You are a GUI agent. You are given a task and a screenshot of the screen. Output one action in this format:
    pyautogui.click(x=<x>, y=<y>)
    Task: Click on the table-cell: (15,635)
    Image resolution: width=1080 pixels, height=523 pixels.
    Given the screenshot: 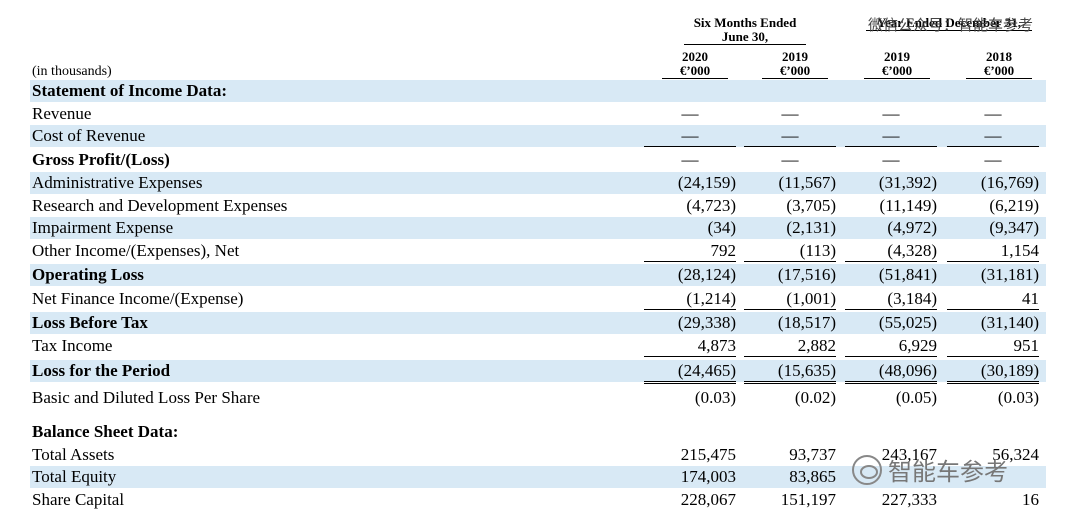 What is the action you would take?
    pyautogui.click(x=790, y=372)
    